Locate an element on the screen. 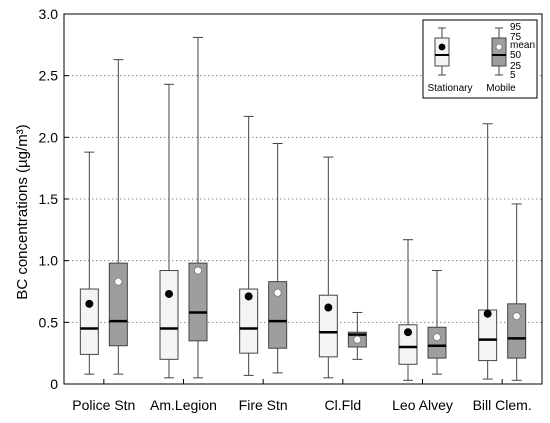  y-tick-label: 0 is located at coordinates (54, 384).